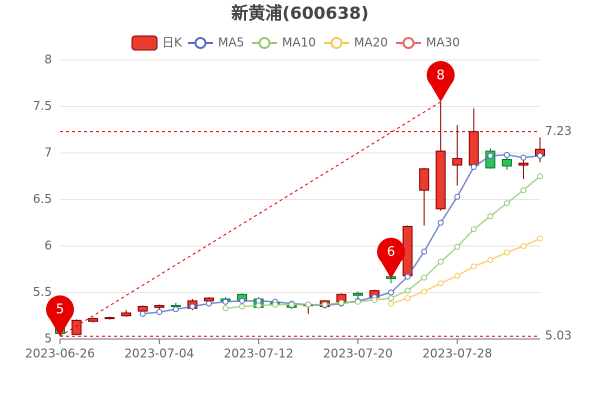 The image size is (600, 404). What do you see at coordinates (231, 43) in the screenshot?
I see `legend-label: MA5` at bounding box center [231, 43].